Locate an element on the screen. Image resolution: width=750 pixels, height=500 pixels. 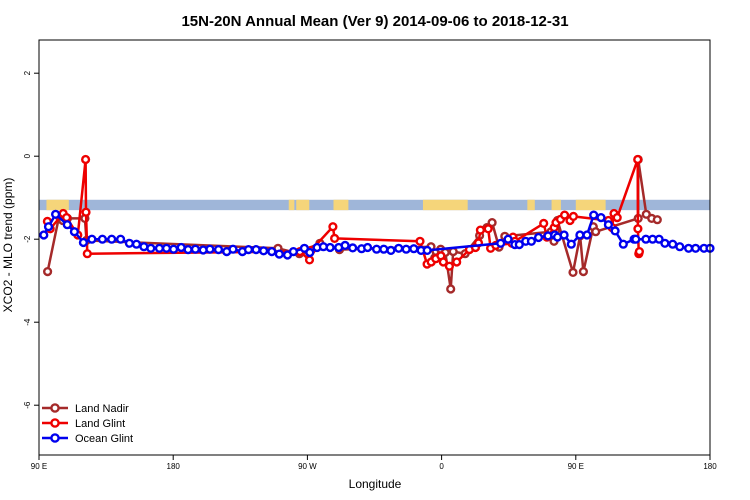
legend: Land Nadir Land Glint Ocean Glint is located at coordinates (87, 424).